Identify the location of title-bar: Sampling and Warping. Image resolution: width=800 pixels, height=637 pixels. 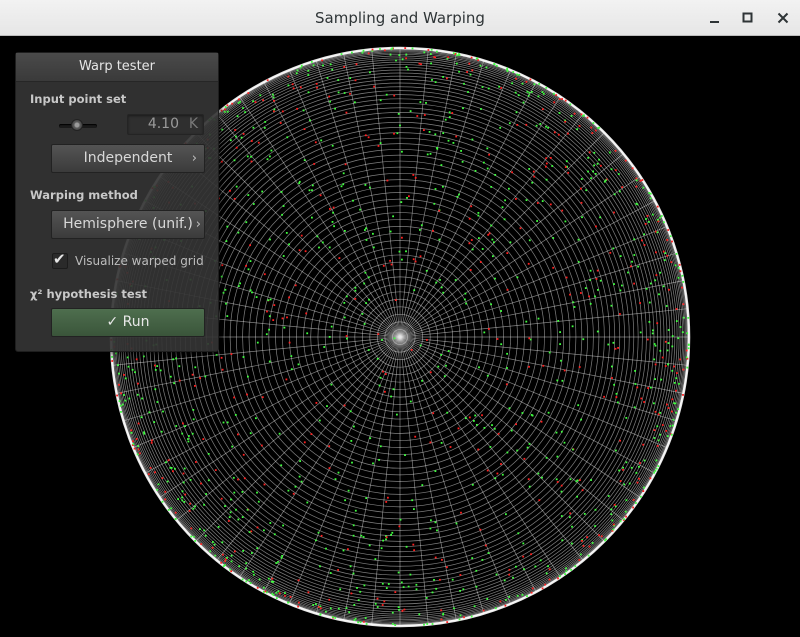
(400, 18).